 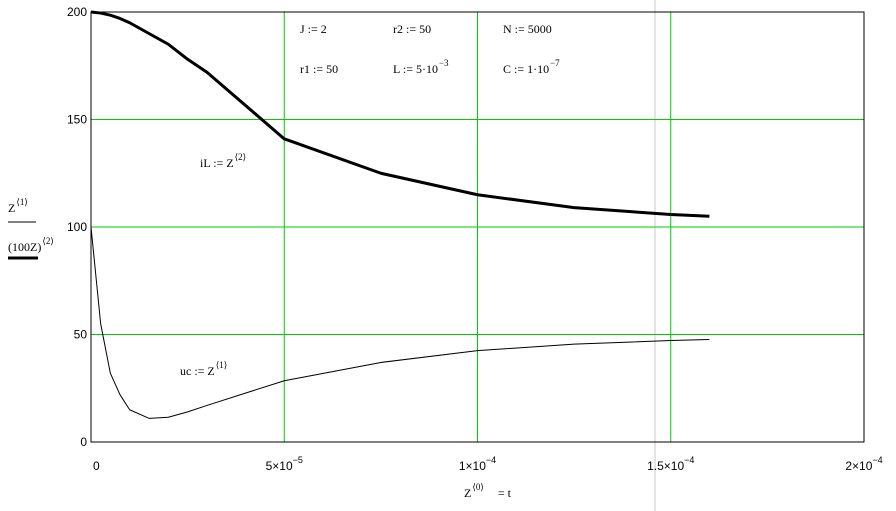 I want to click on x-tick-label-text: 2×10, so click(x=858, y=466).